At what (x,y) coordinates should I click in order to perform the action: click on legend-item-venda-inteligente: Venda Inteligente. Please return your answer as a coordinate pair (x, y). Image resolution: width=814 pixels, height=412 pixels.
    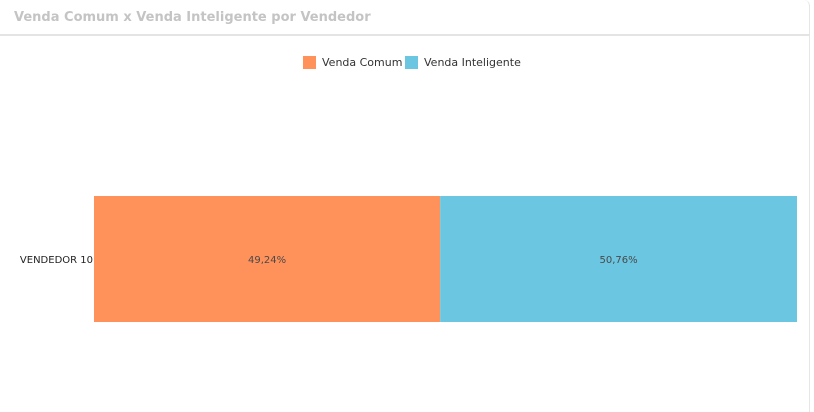
    Looking at the image, I should click on (463, 62).